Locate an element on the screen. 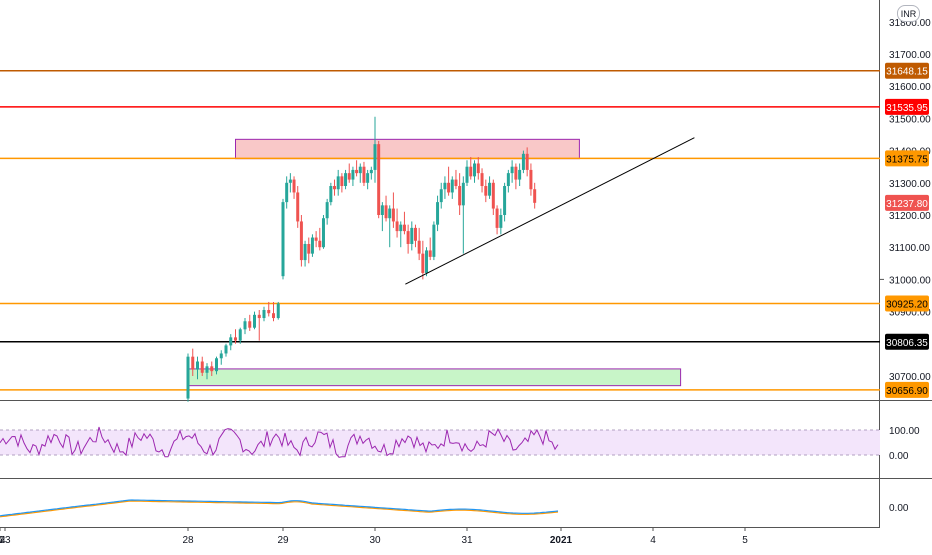 This screenshot has height=555, width=932. rsi-layer is located at coordinates (440, 442).